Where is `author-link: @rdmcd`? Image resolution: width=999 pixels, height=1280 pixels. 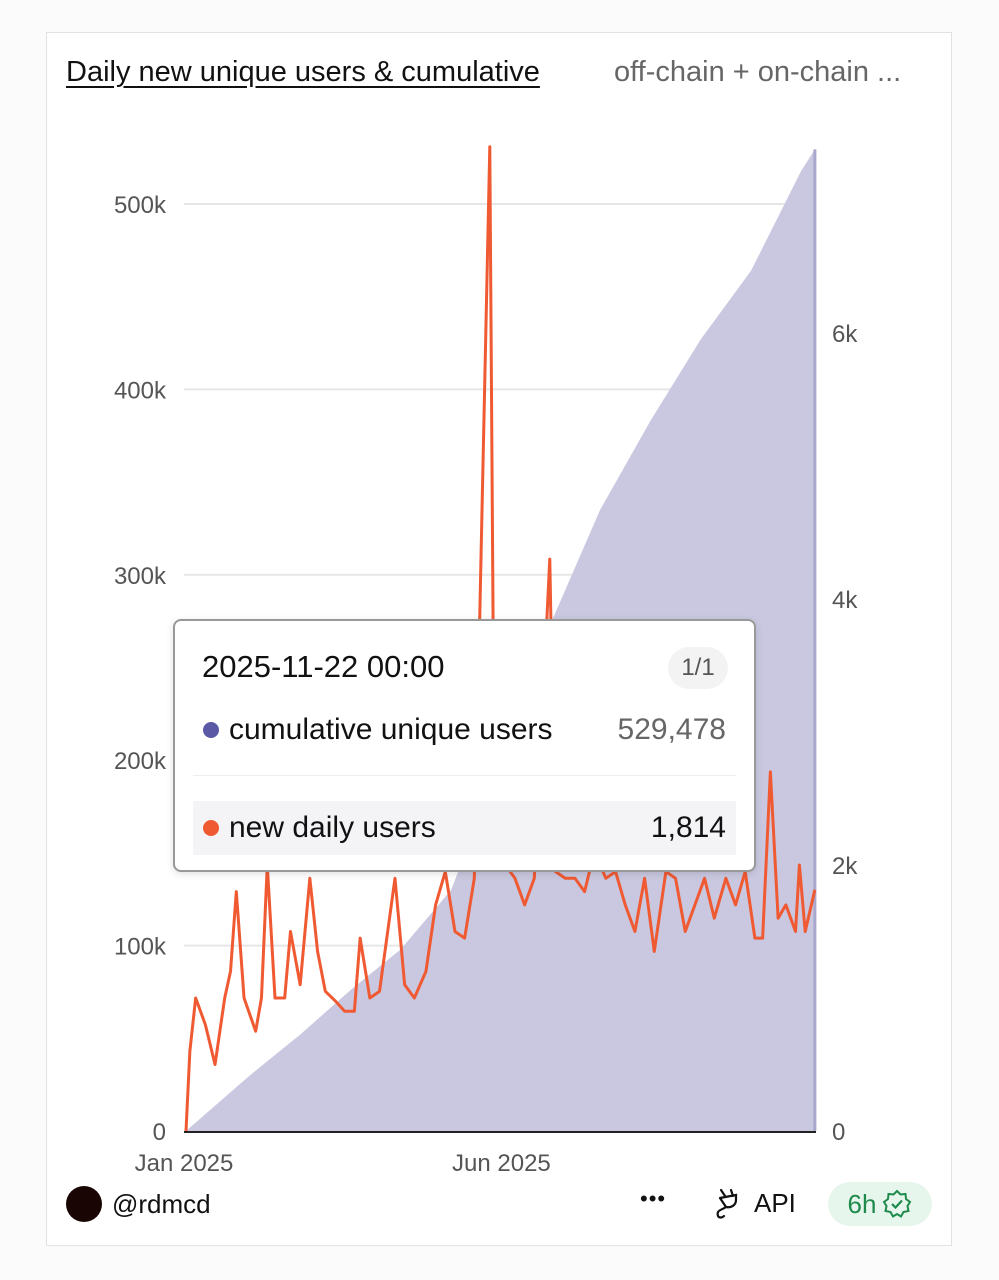 author-link: @rdmcd is located at coordinates (138, 1204).